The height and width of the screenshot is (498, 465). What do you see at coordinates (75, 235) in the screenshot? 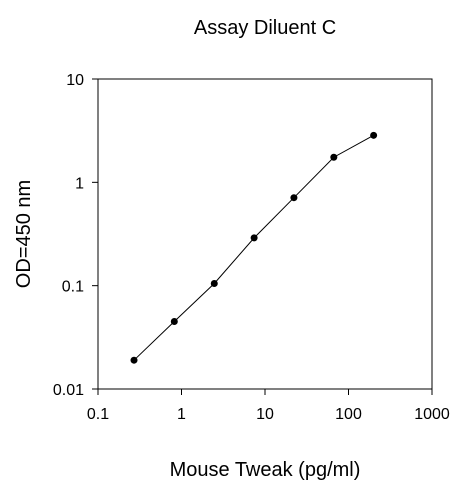
I see `y-axis-ticks: 0.01 0.1 1 10` at bounding box center [75, 235].